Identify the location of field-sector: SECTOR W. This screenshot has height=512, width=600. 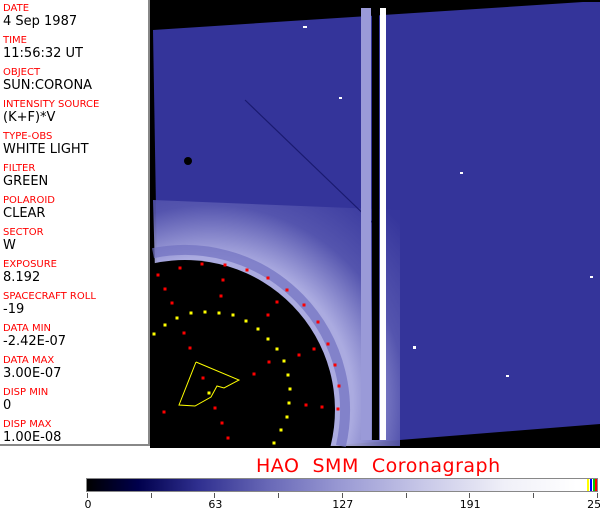
(23, 240).